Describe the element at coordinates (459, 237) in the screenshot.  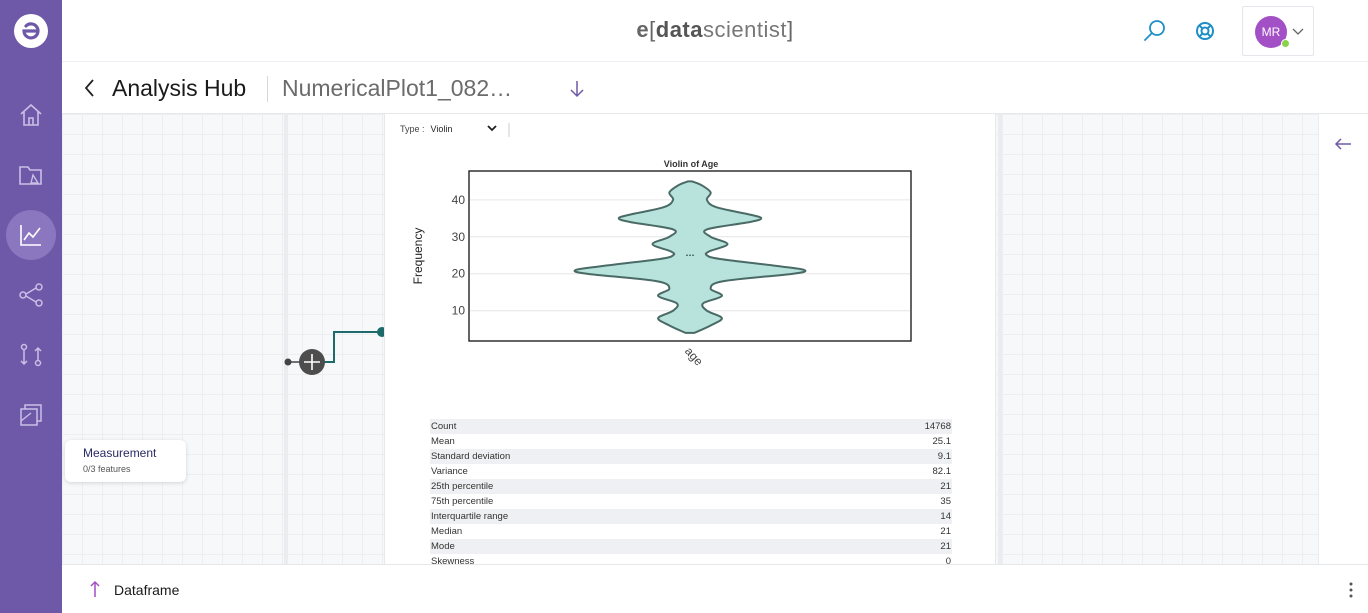
I see `y-tick-label: 30` at that location.